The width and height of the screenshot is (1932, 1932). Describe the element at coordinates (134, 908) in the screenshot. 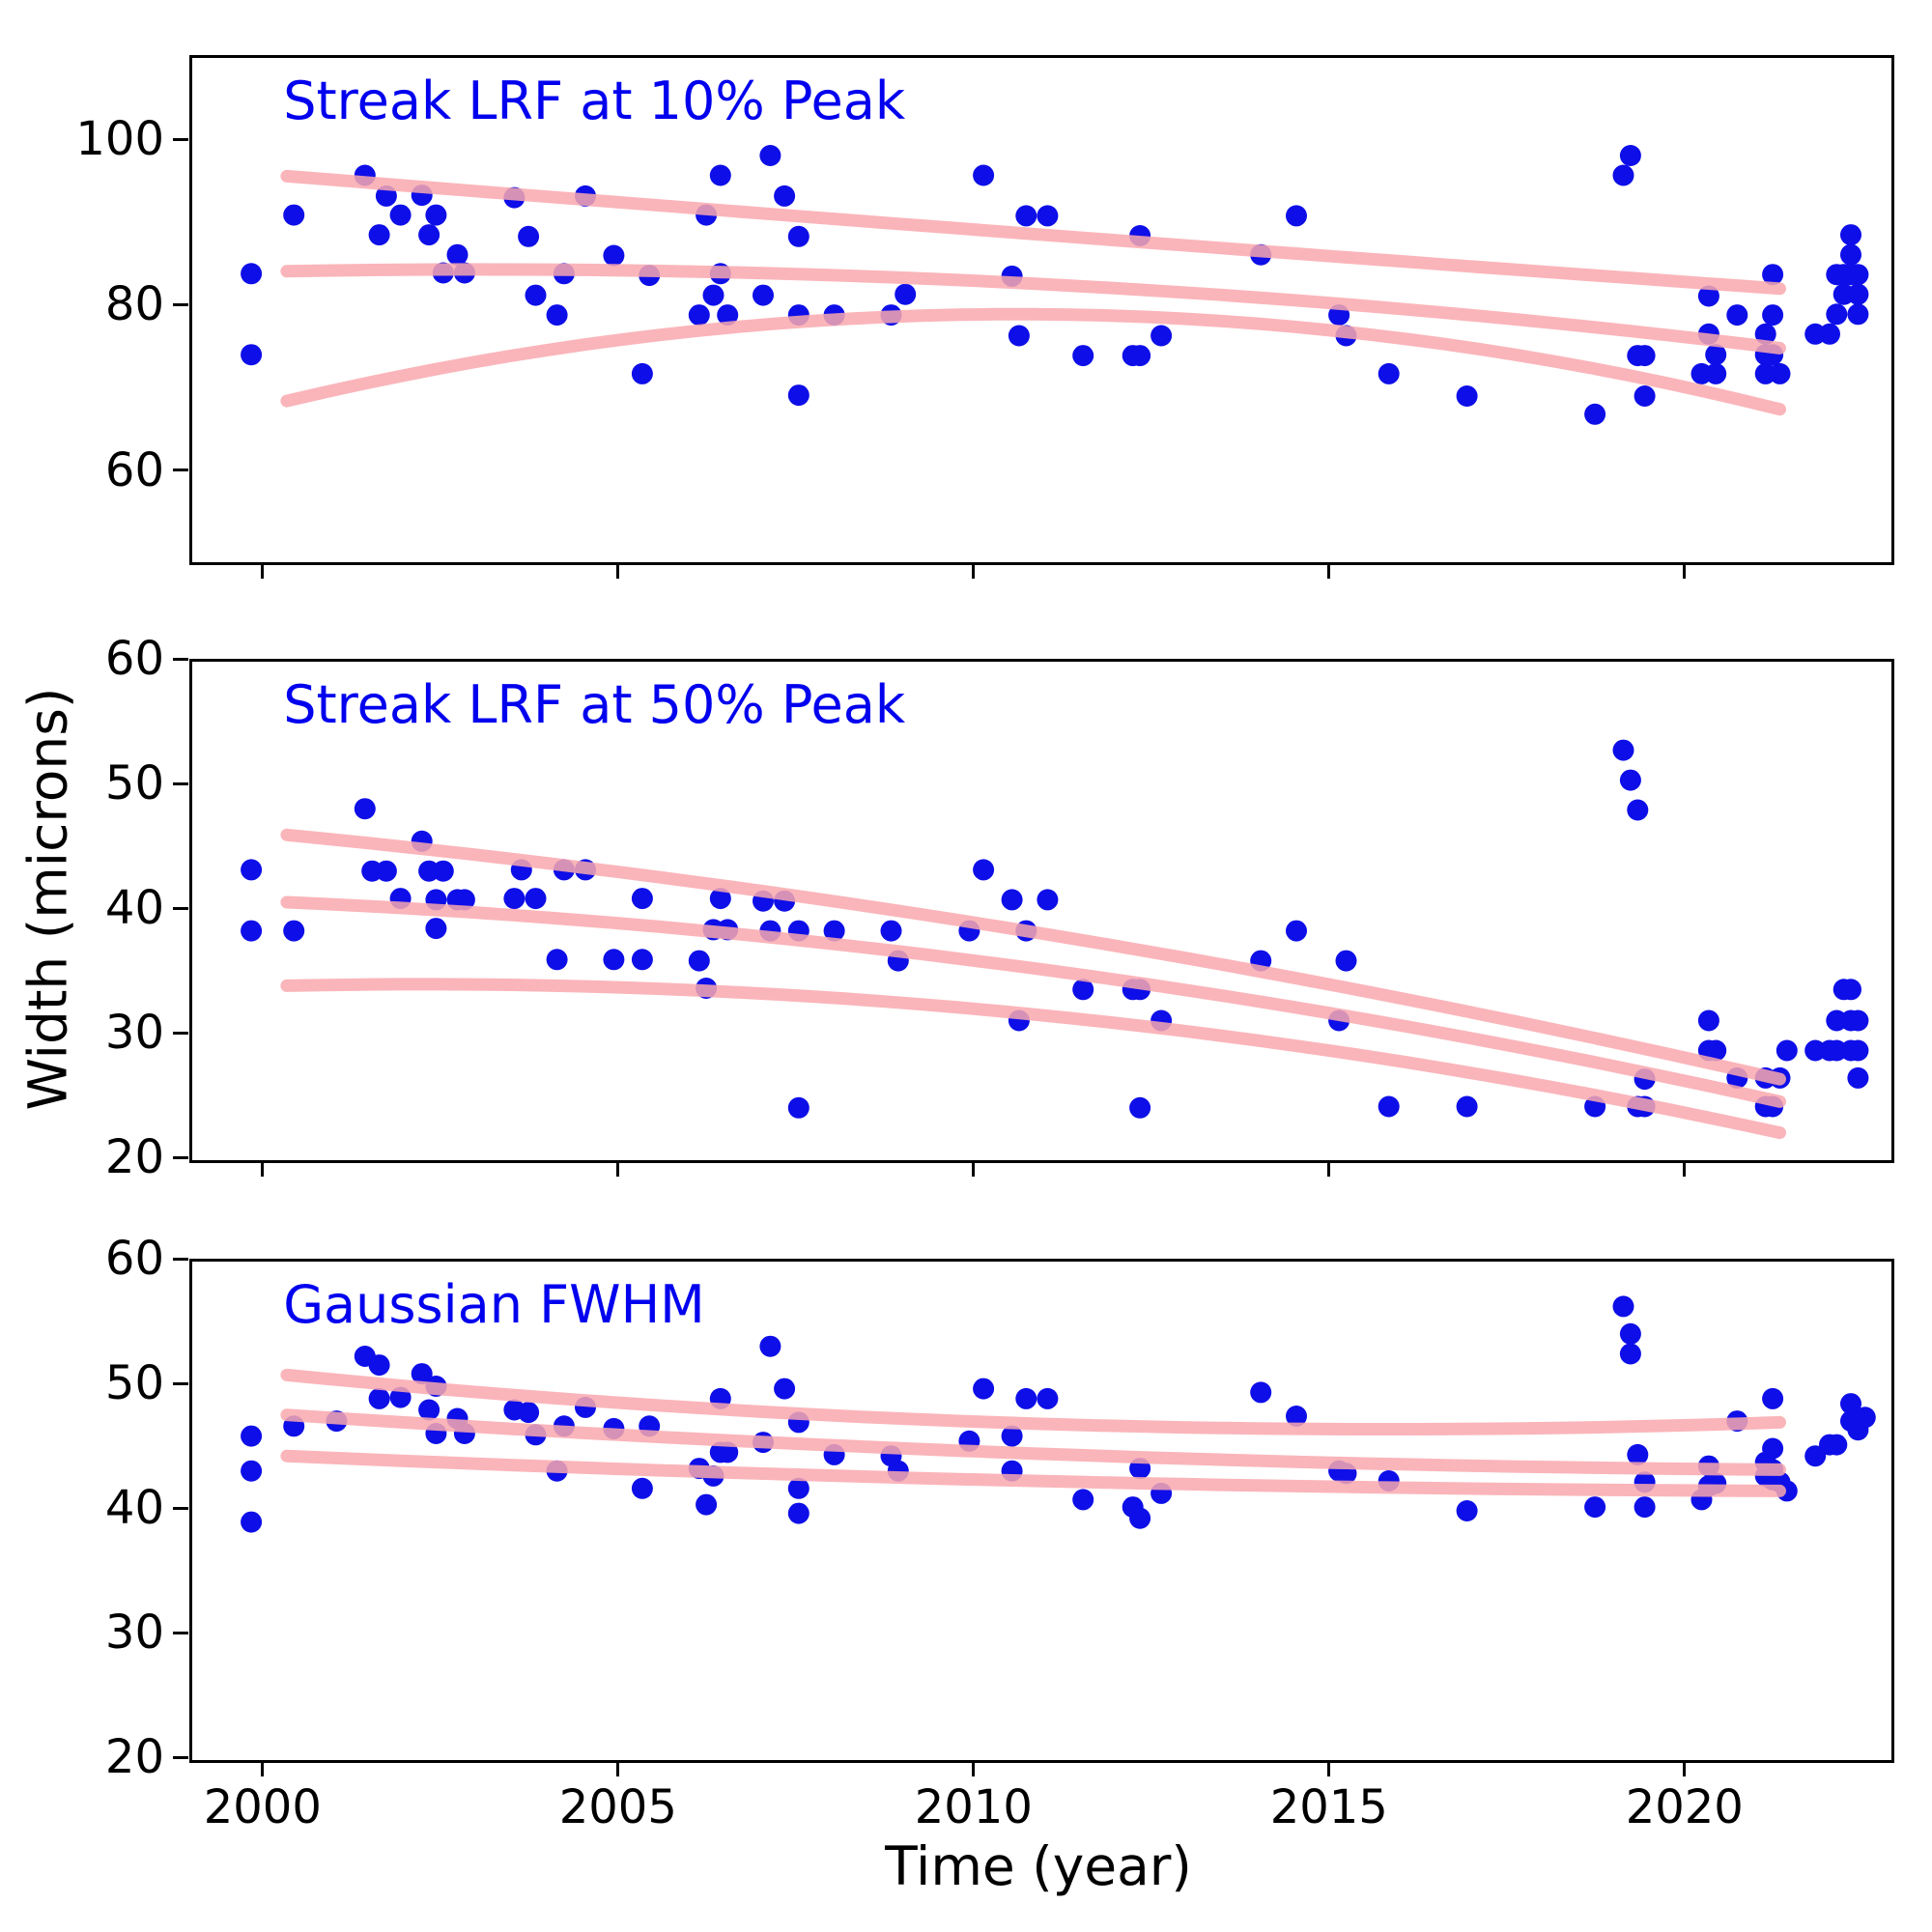

I see `y-tick-label: 40` at that location.